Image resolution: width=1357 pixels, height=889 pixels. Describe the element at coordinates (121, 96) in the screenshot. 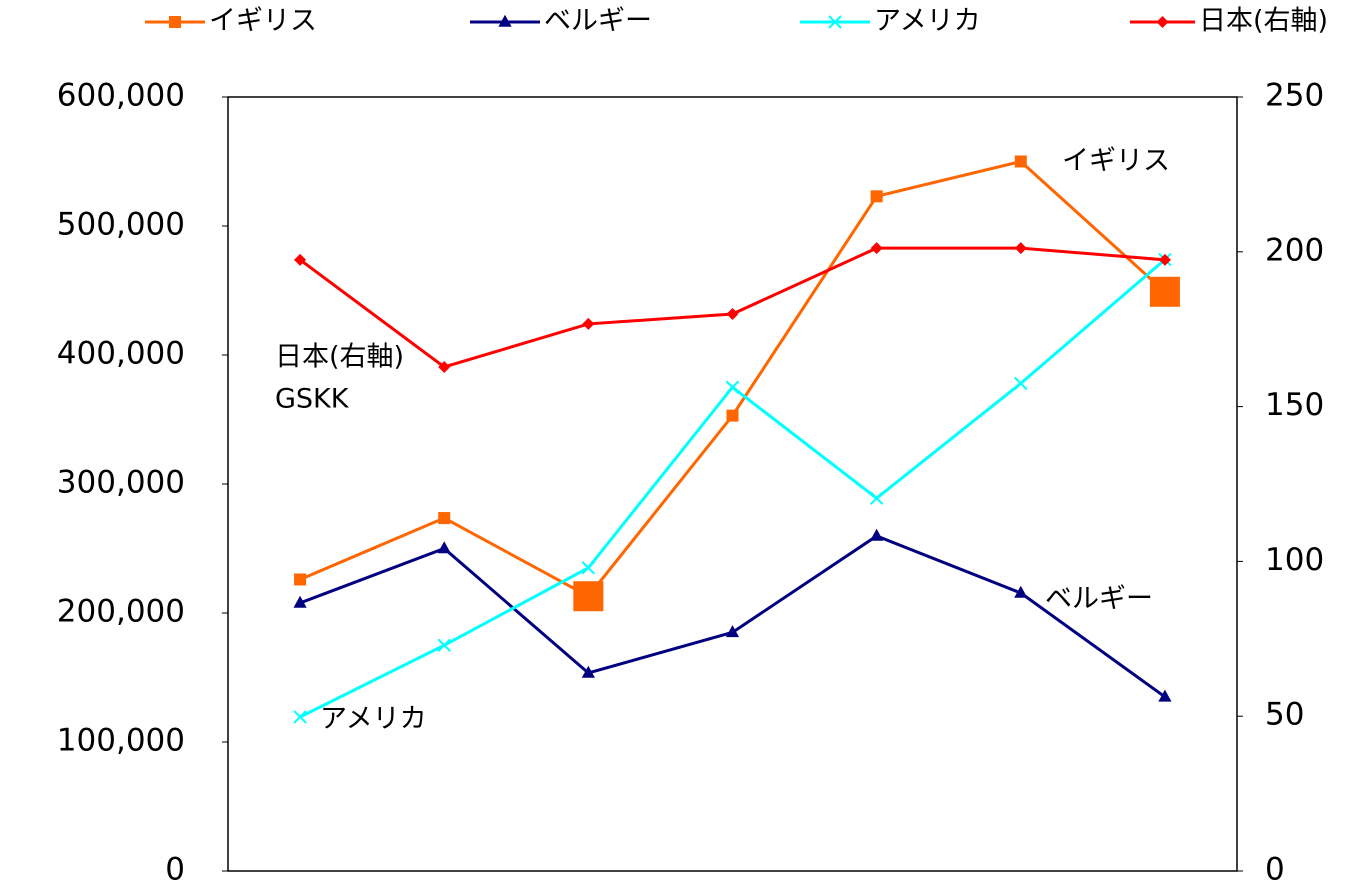

I see `y-tick-label: 600,000` at that location.